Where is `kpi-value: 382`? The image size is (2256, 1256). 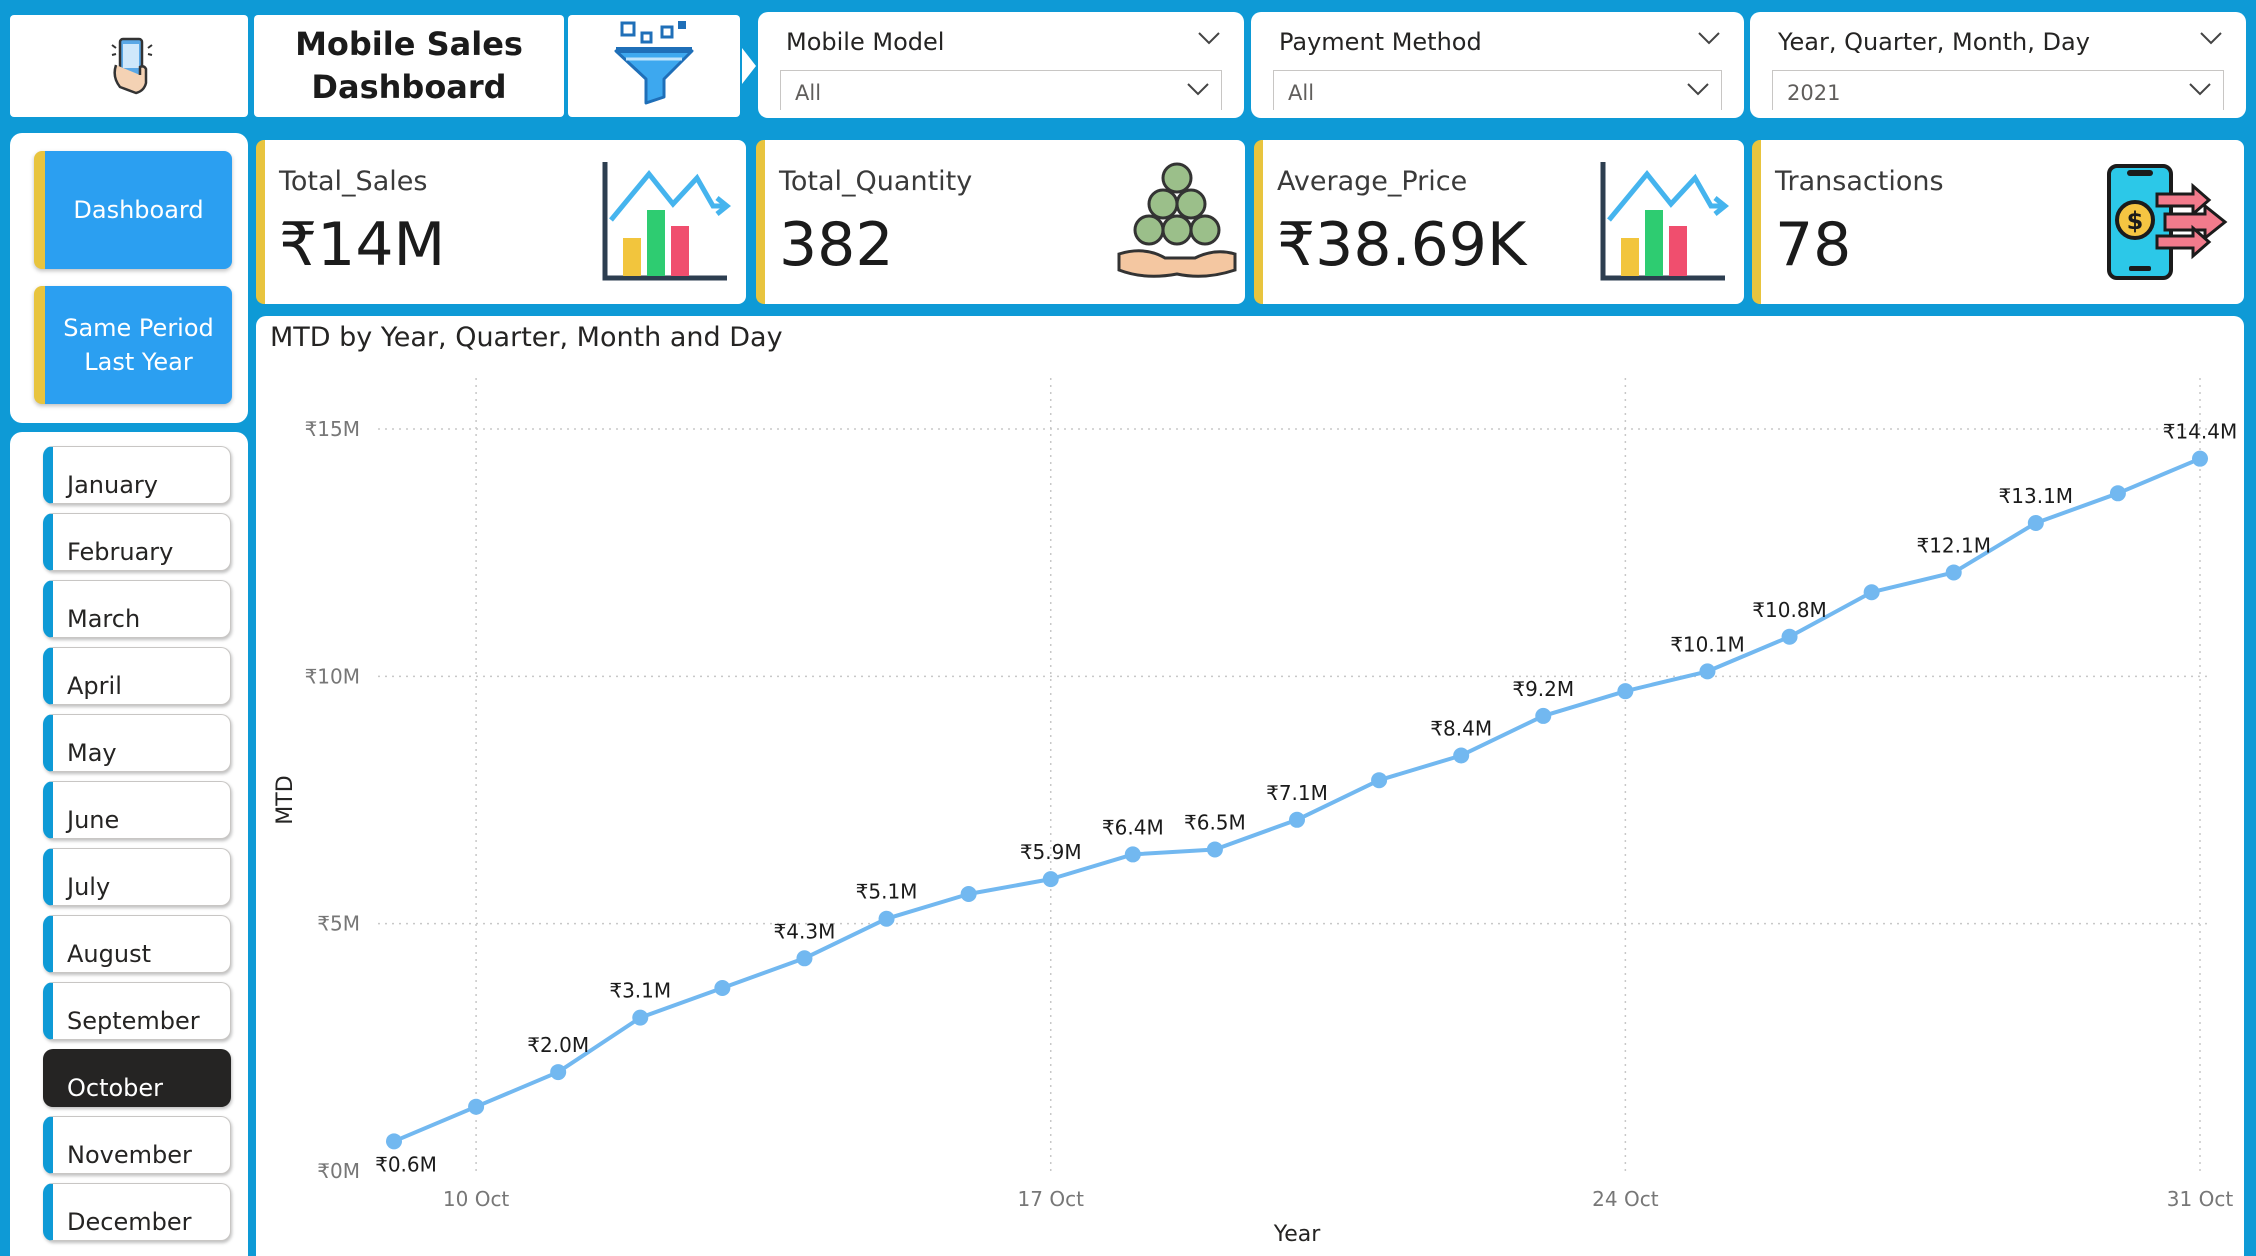 kpi-value: 382 is located at coordinates (836, 245).